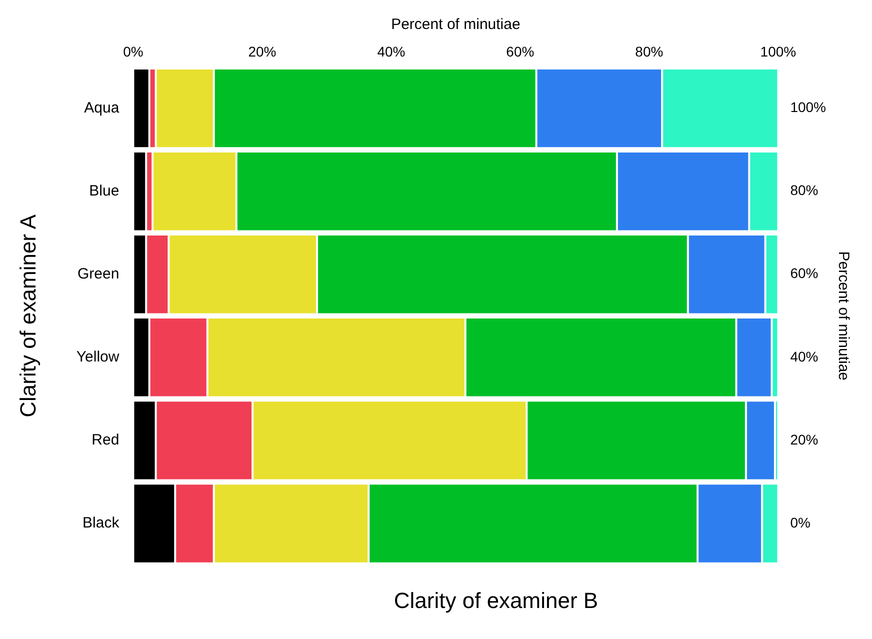 The image size is (872, 639). I want to click on x-tick-label: 60%, so click(520, 51).